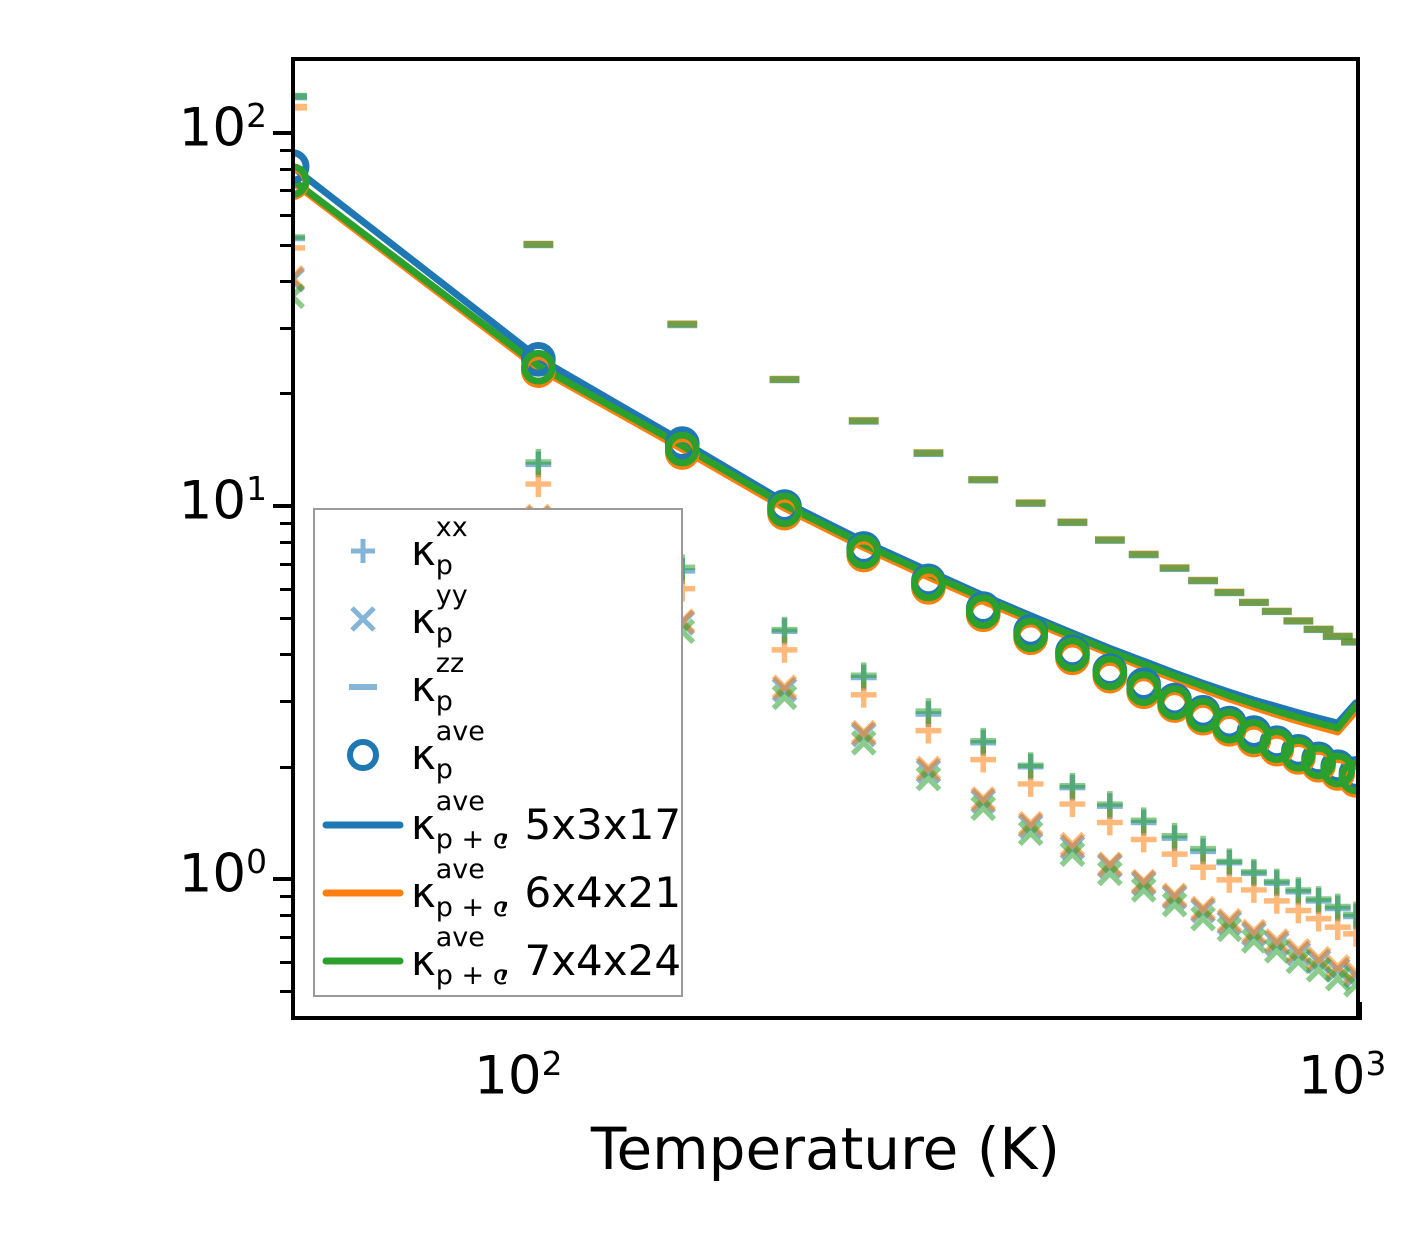 The width and height of the screenshot is (1421, 1254). I want to click on legend-label-suffix: , 5x3x17, so click(589, 824).